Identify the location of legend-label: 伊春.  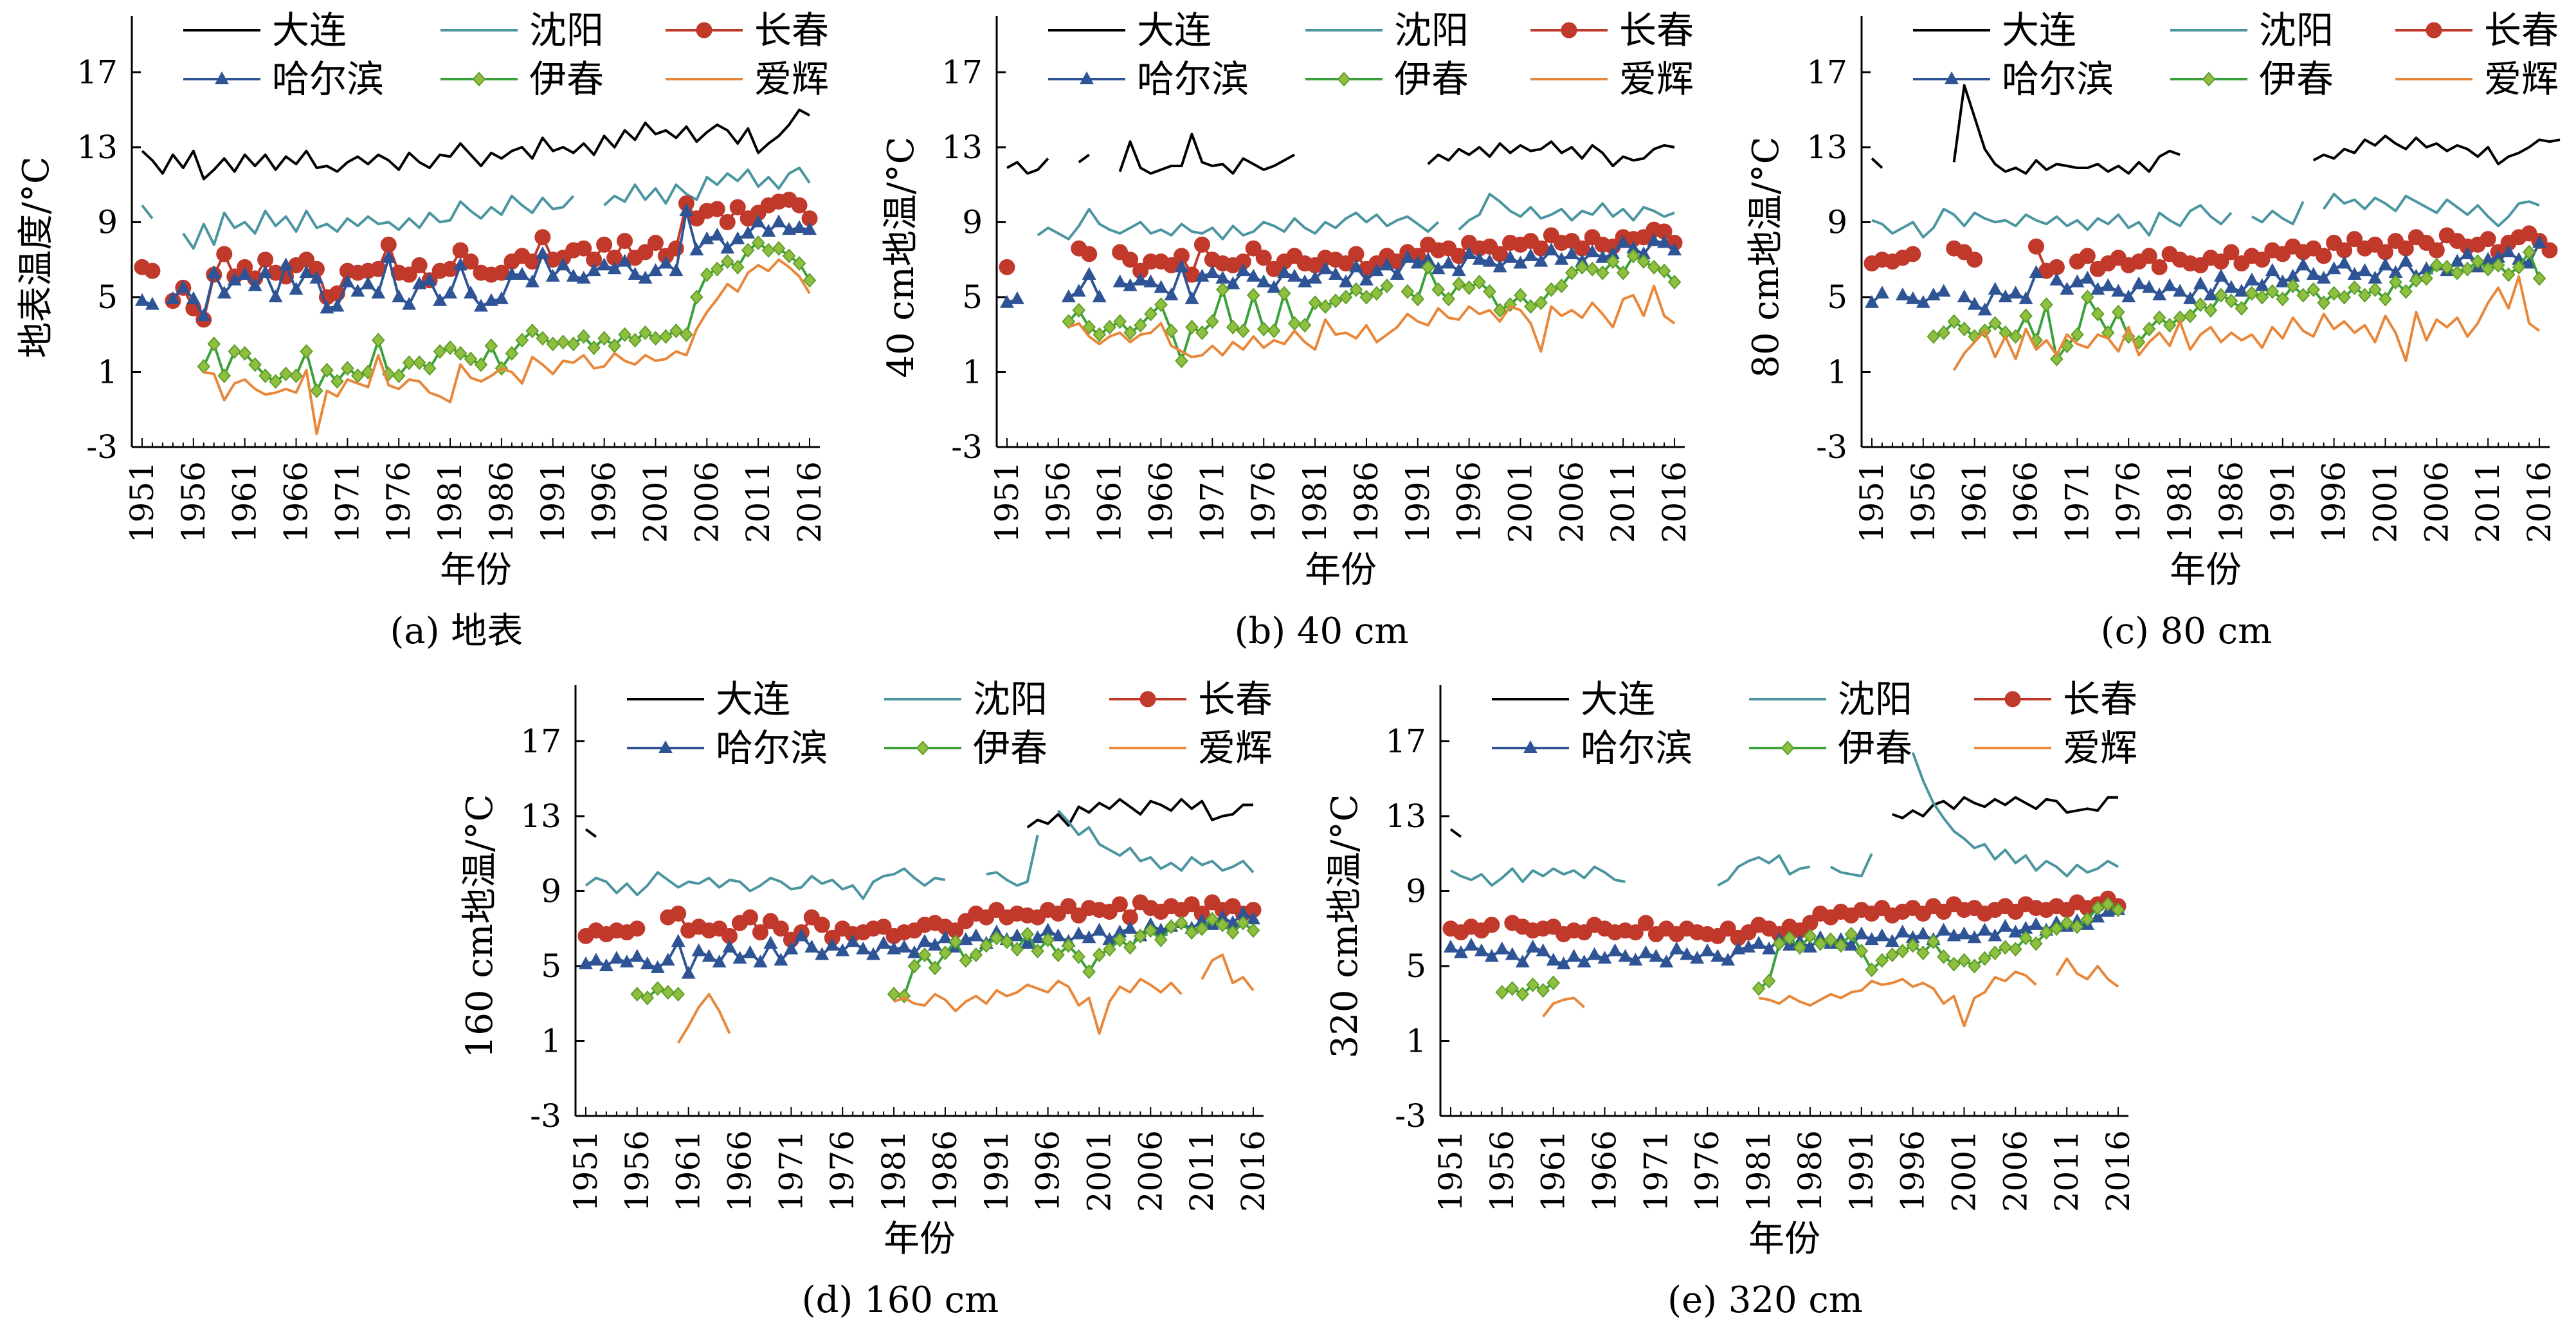
(2296, 79).